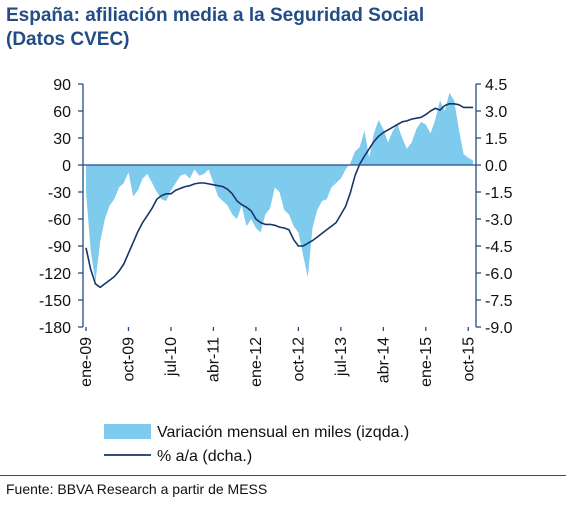 This screenshot has height=515, width=570. What do you see at coordinates (86, 362) in the screenshot?
I see `x-tick-label: ene-09` at bounding box center [86, 362].